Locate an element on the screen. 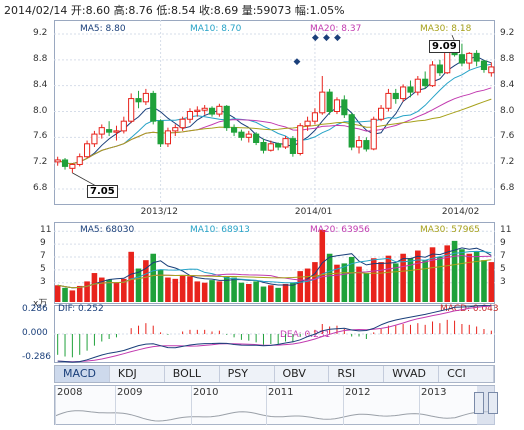 This screenshot has width=524, height=430. price-y-tick-left: 8.8 is located at coordinates (40, 58).